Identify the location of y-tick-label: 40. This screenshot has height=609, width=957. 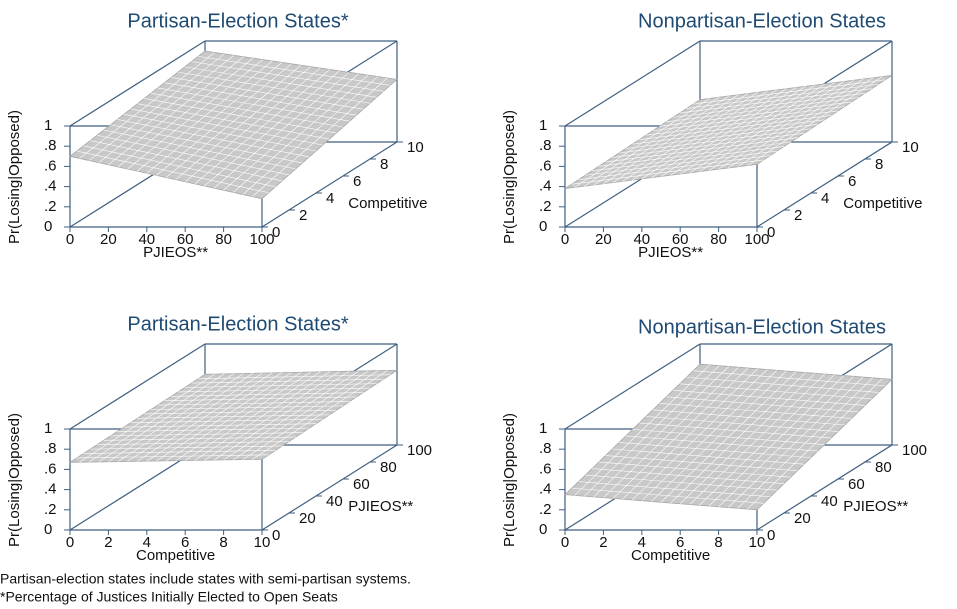
(829, 501).